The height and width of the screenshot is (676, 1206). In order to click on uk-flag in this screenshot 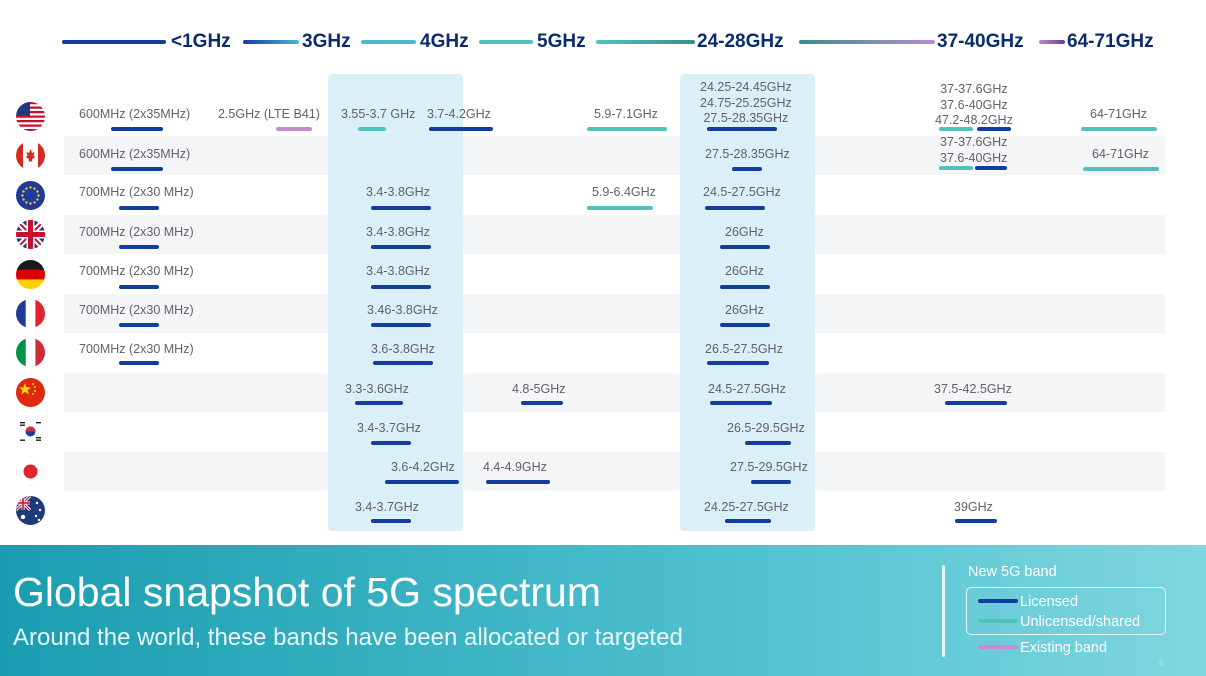, I will do `click(30, 235)`.